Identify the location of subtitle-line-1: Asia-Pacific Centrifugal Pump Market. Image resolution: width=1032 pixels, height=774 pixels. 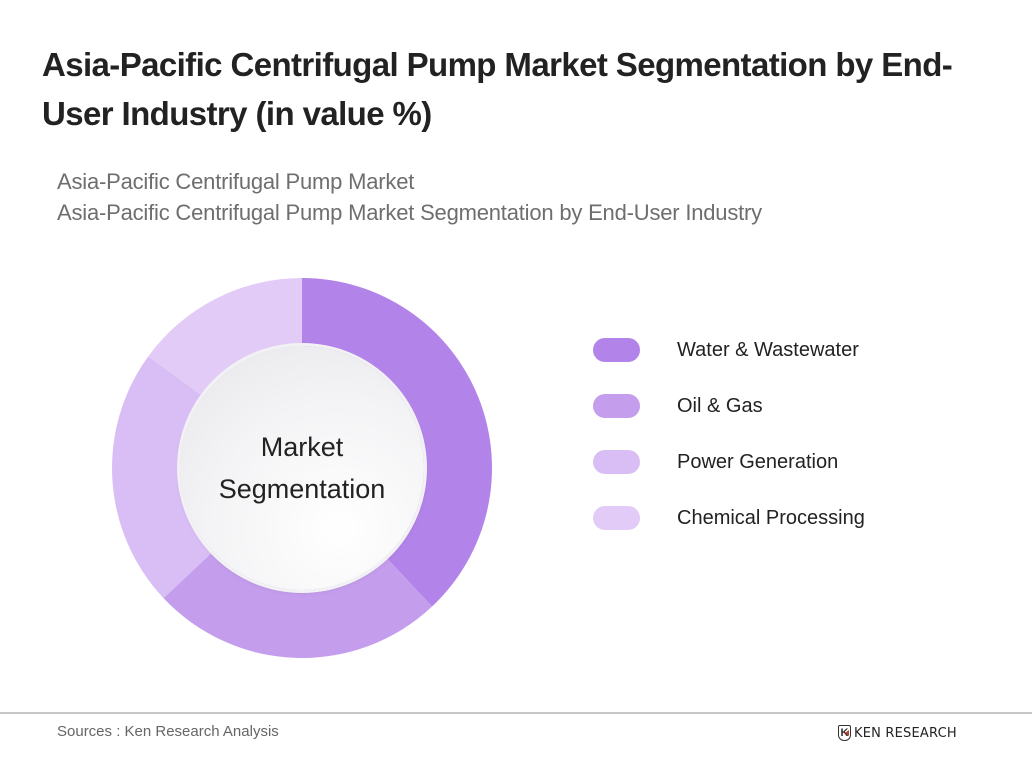
(236, 181).